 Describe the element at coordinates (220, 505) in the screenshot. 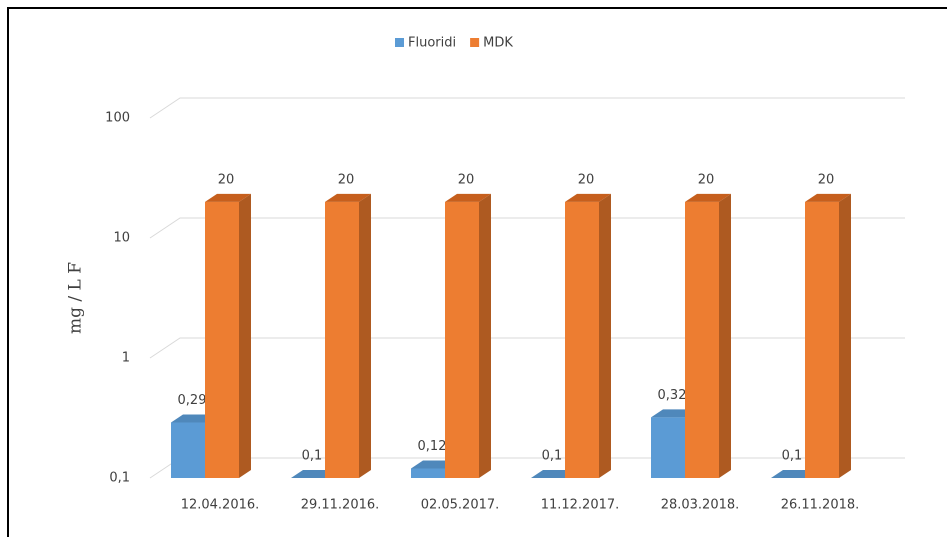

I see `x-tick-label: 12.04.2016.` at that location.